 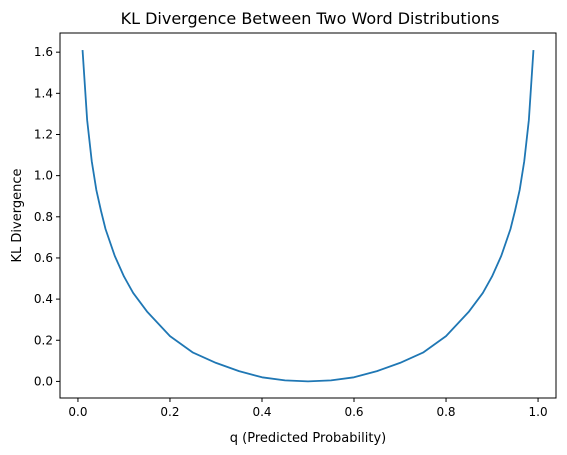 I want to click on x-axis-ticks: 0.0 0.2 0.4 0.6 0.8 1.0, so click(x=308, y=408).